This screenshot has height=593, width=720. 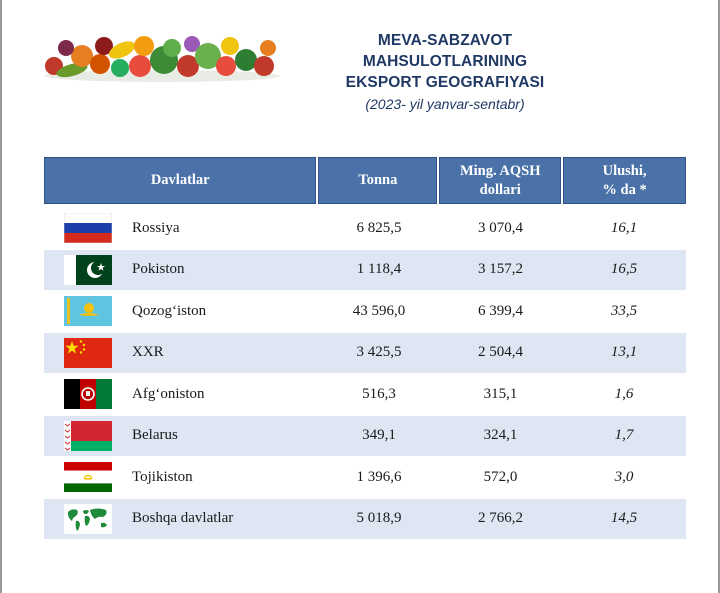 I want to click on share-cell: 1,6, so click(x=624, y=393).